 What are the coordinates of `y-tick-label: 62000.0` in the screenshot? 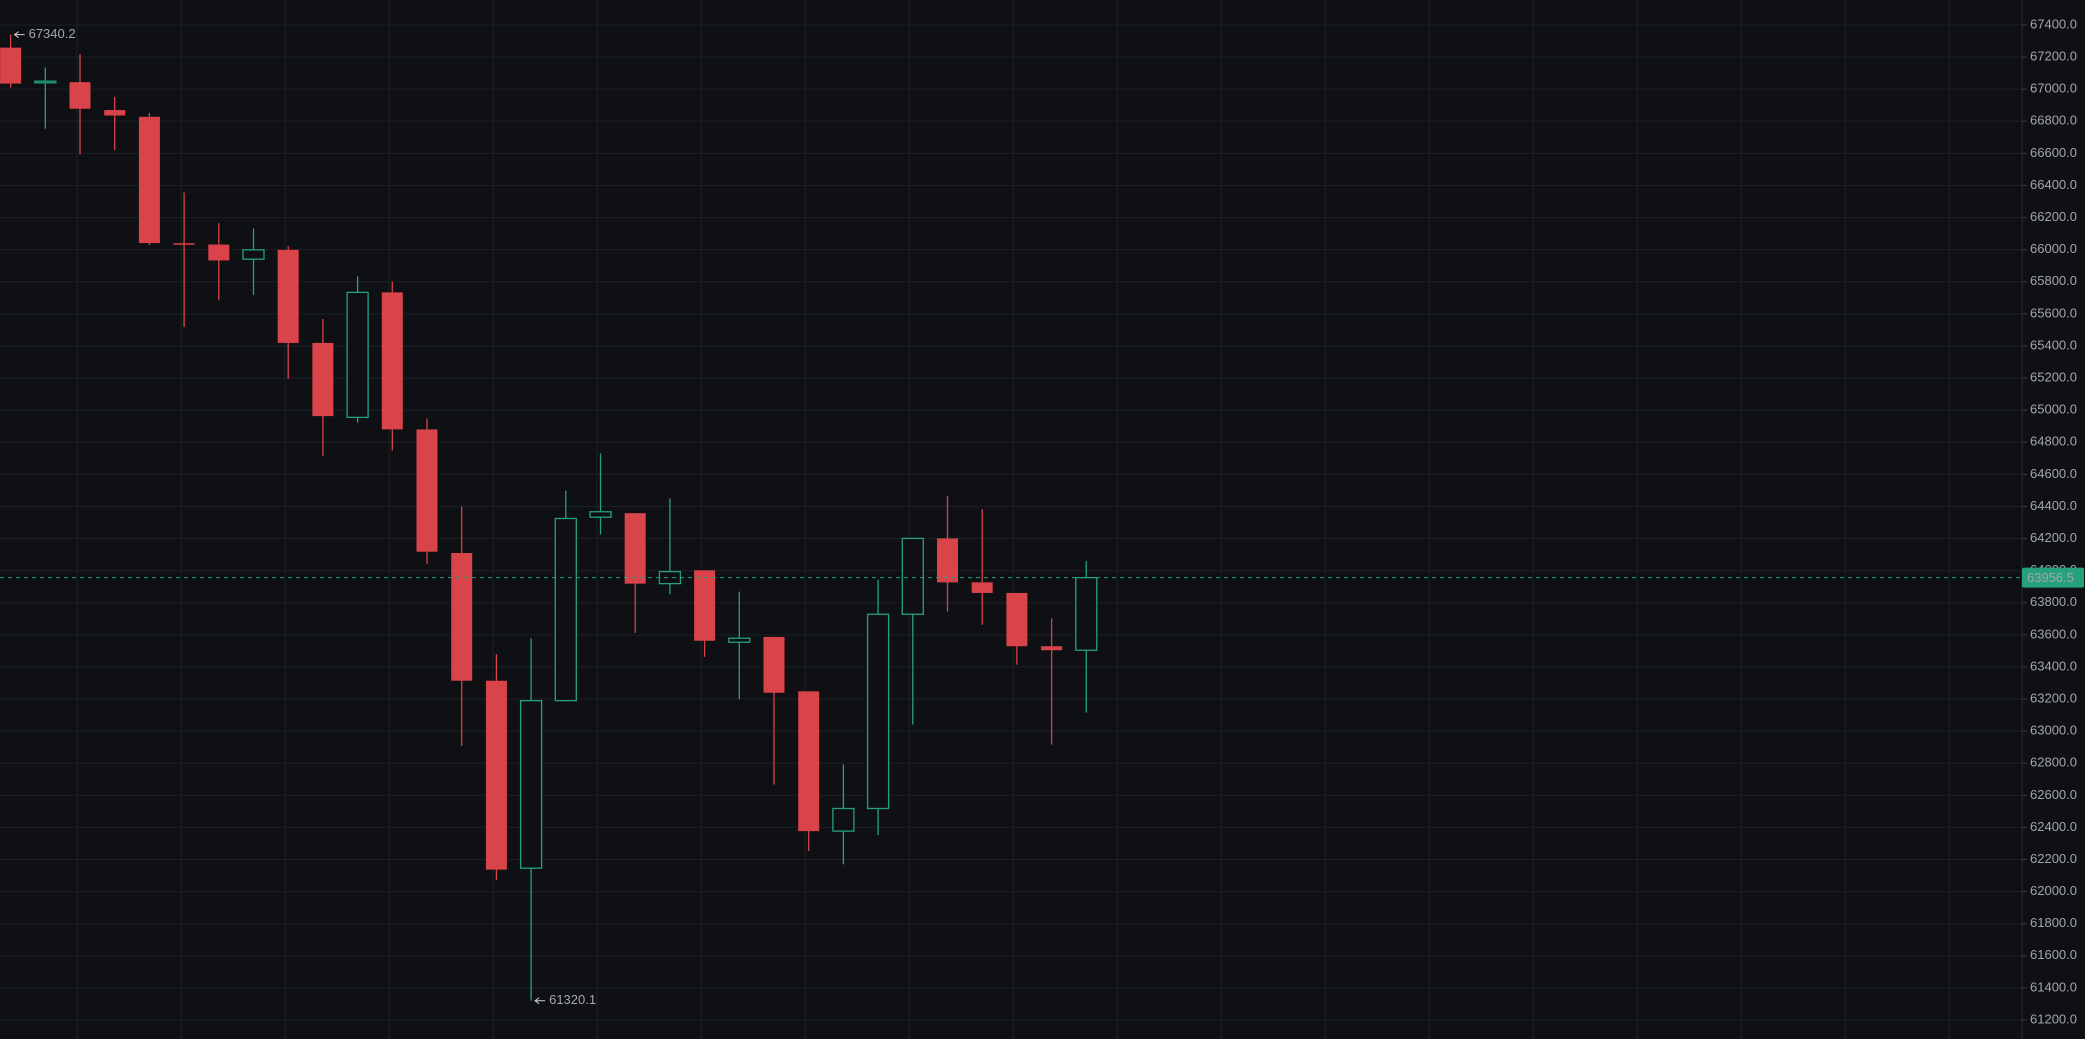 It's located at (2053, 890).